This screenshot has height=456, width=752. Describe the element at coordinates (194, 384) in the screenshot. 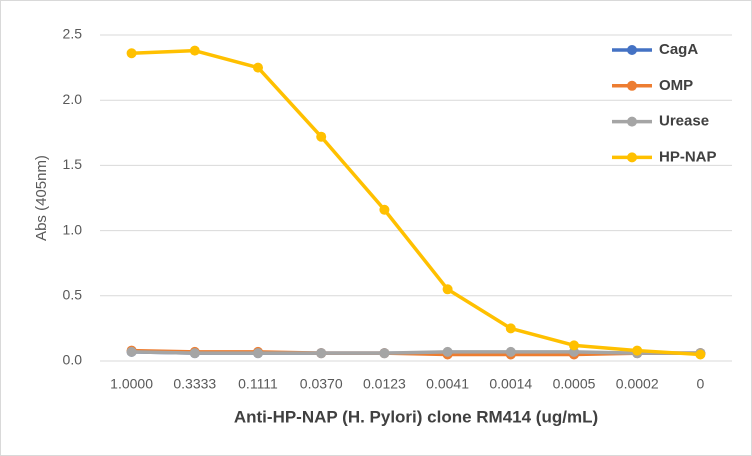

I see `x-tick-label: 0.3333` at that location.